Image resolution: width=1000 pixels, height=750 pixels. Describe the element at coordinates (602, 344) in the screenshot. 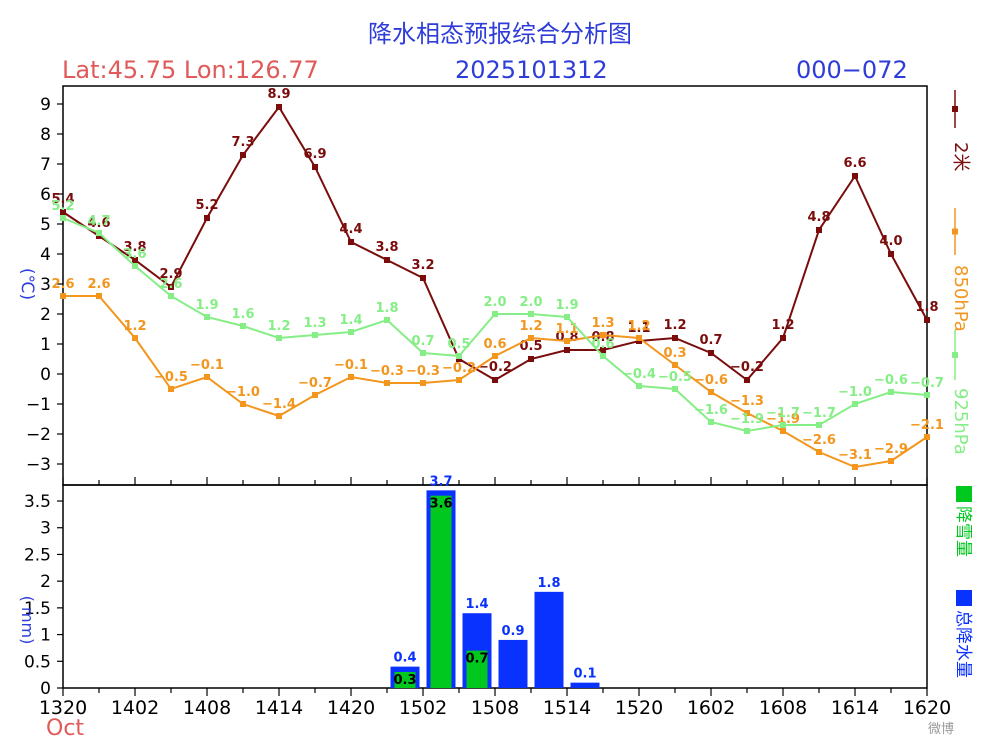

I see `data-label-t925: 0.6` at that location.